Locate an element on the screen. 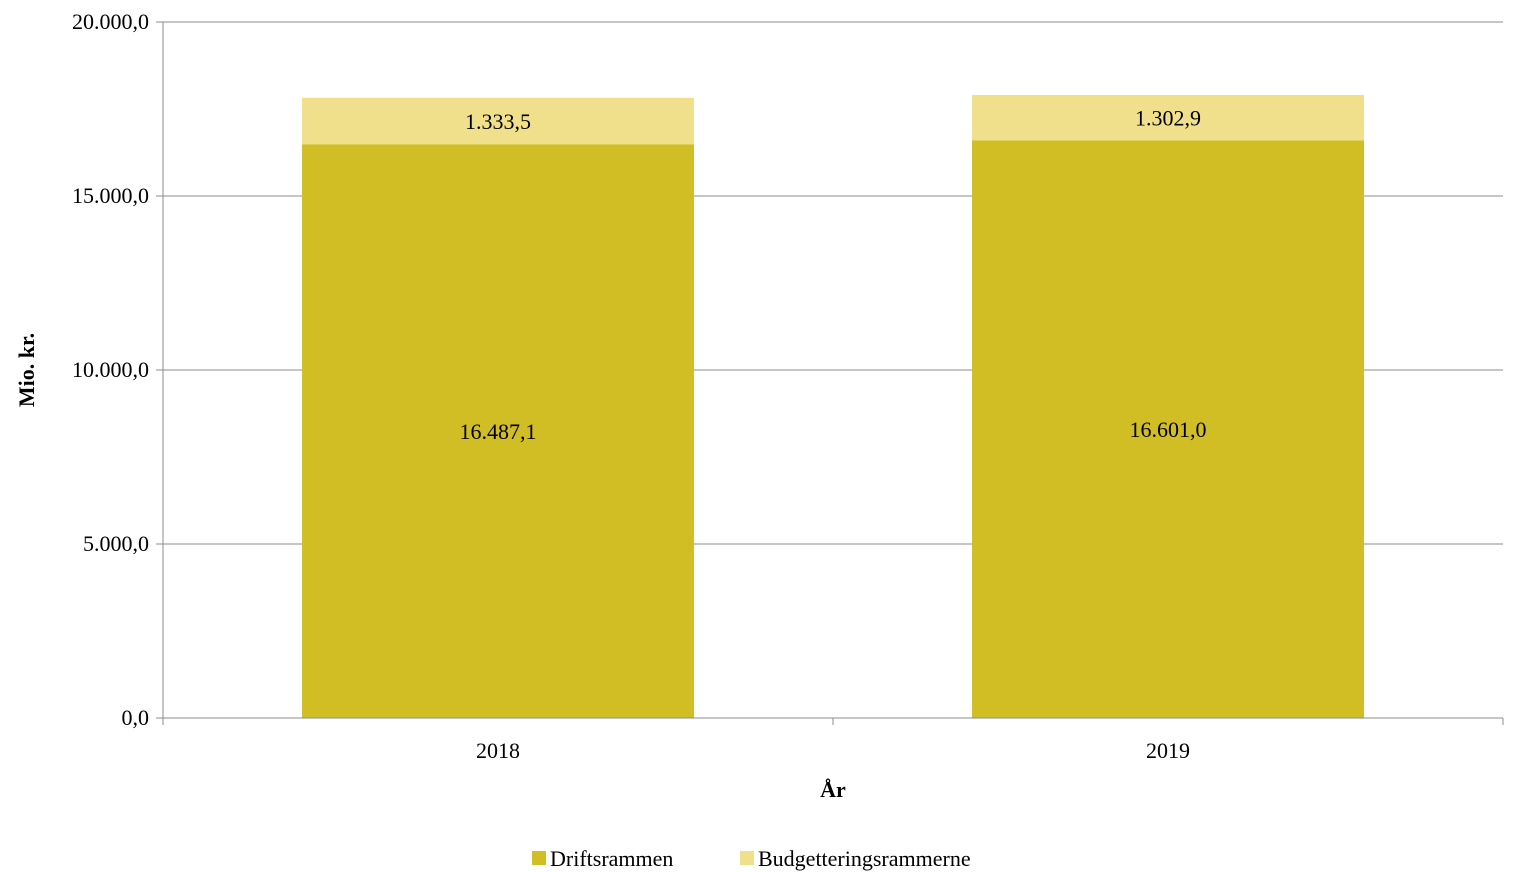 This screenshot has height=872, width=1518. data-label: 16.601,0 is located at coordinates (1168, 429).